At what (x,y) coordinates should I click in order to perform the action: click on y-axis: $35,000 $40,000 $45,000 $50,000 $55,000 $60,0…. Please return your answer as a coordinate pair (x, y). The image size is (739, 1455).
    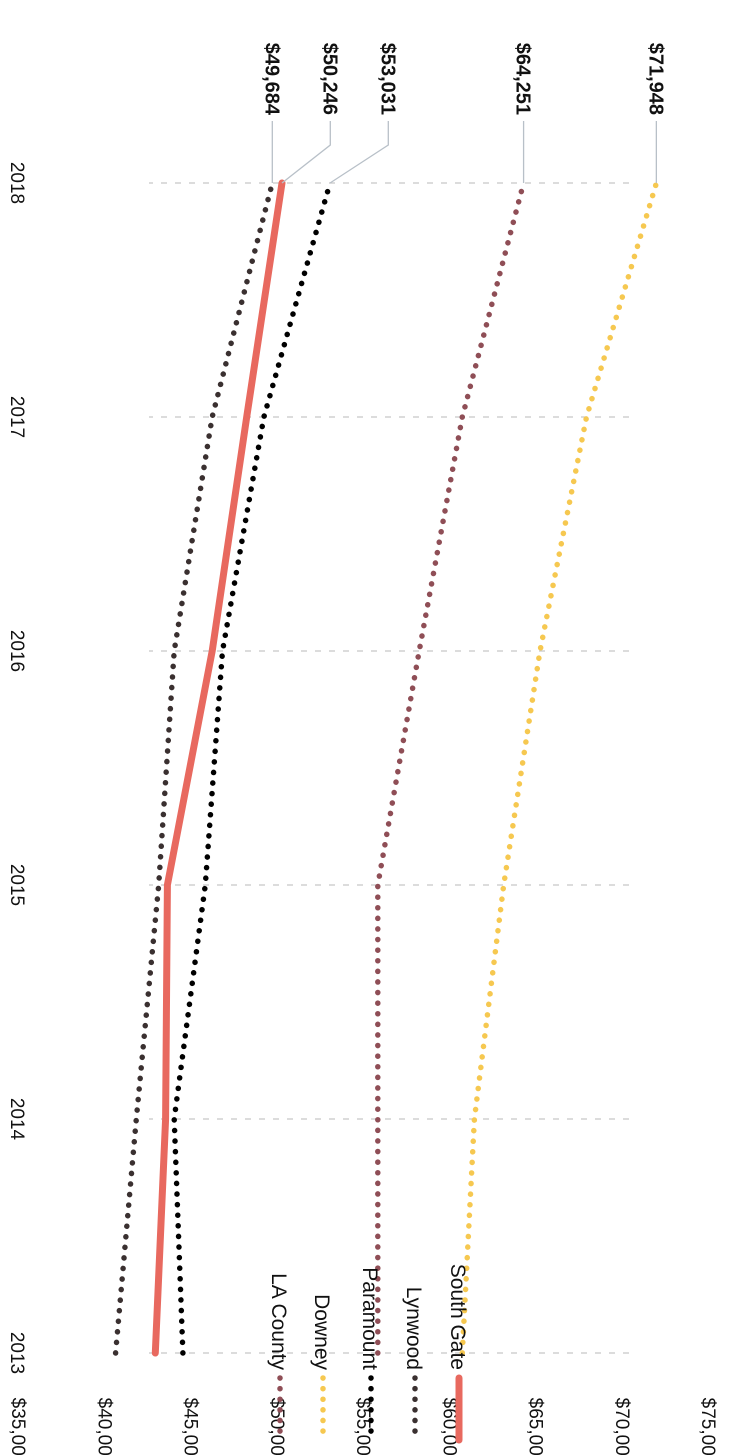
    Looking at the image, I should click on (362, 1426).